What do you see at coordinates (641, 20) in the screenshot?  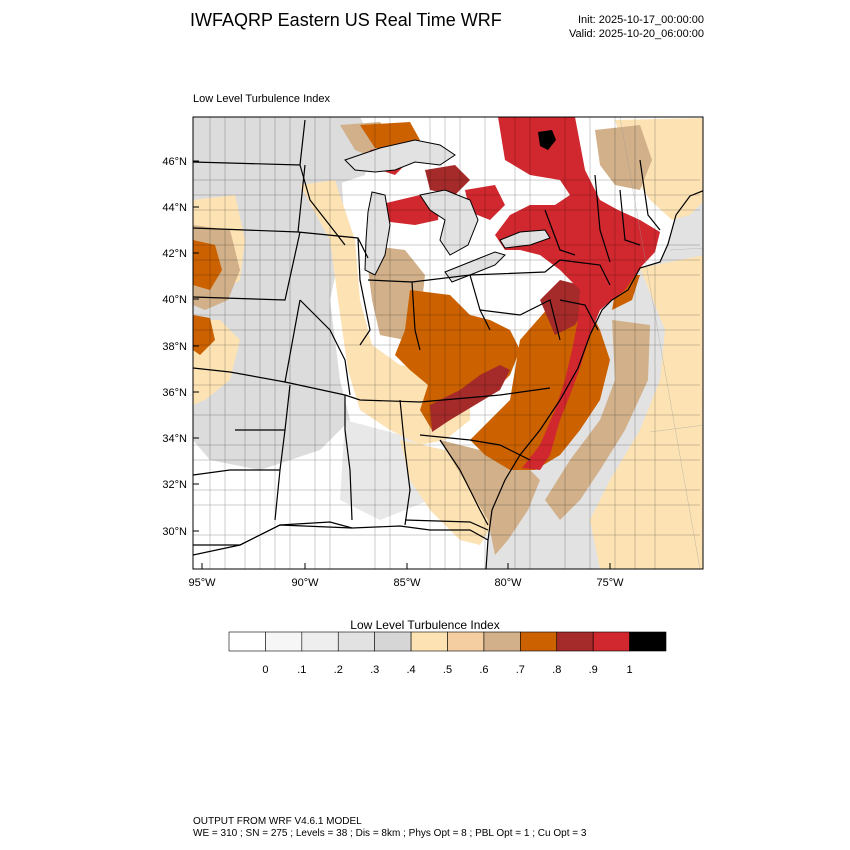 I see `init-time: Init: 2025-10-17_00:00:00` at bounding box center [641, 20].